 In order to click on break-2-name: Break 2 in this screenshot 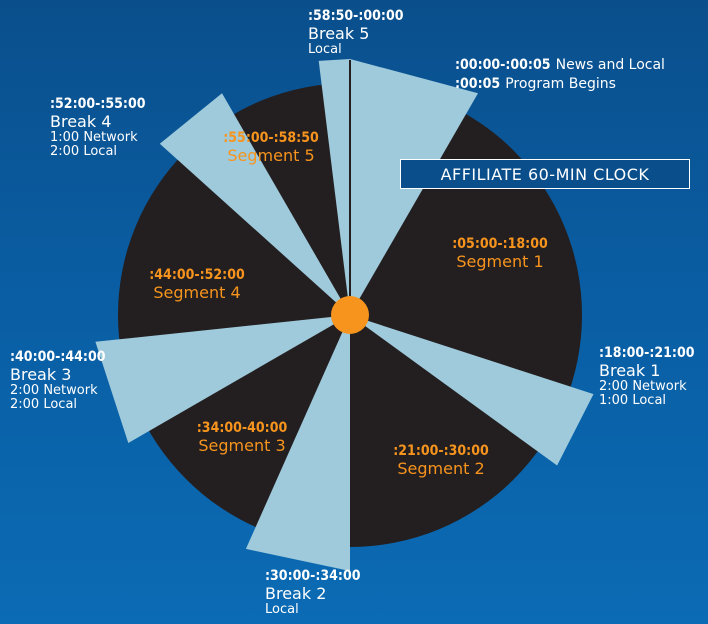, I will do `click(296, 593)`.